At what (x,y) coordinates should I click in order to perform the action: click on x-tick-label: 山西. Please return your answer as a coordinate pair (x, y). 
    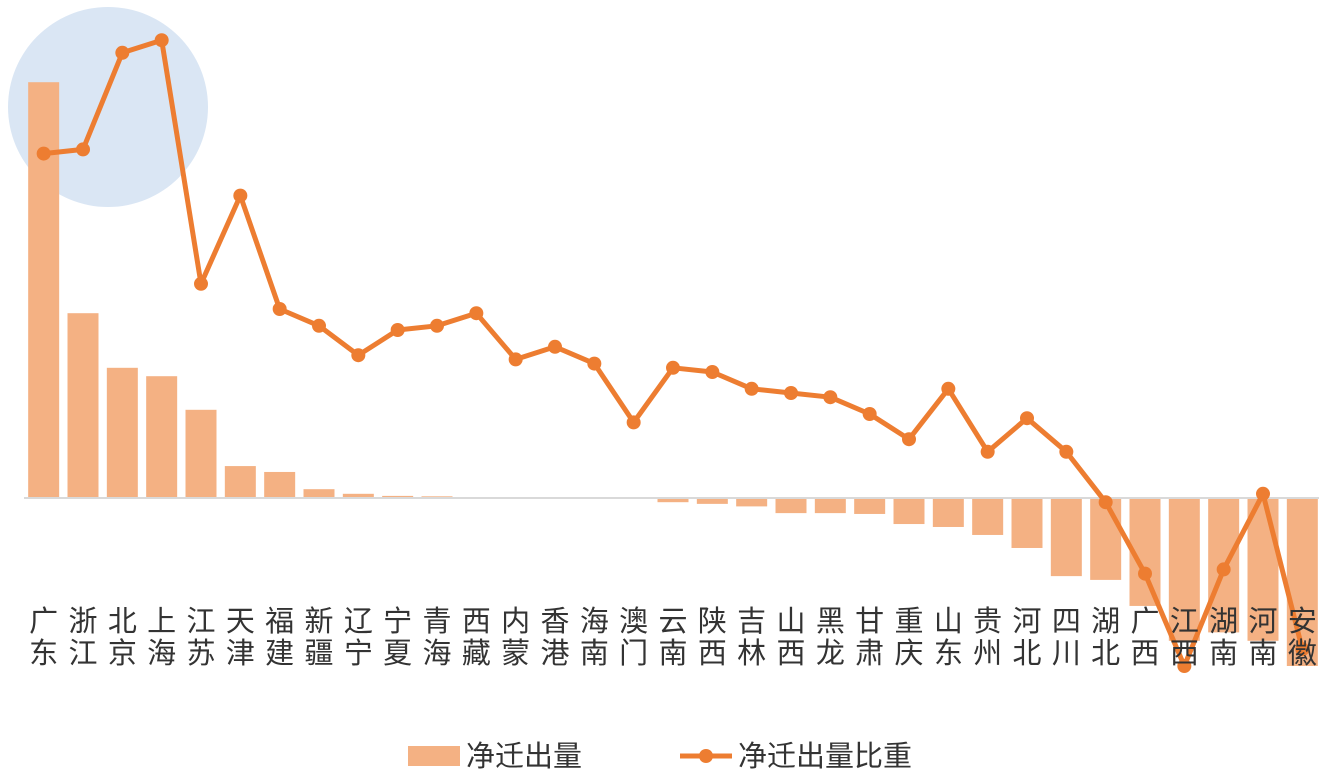
    Looking at the image, I should click on (791, 637).